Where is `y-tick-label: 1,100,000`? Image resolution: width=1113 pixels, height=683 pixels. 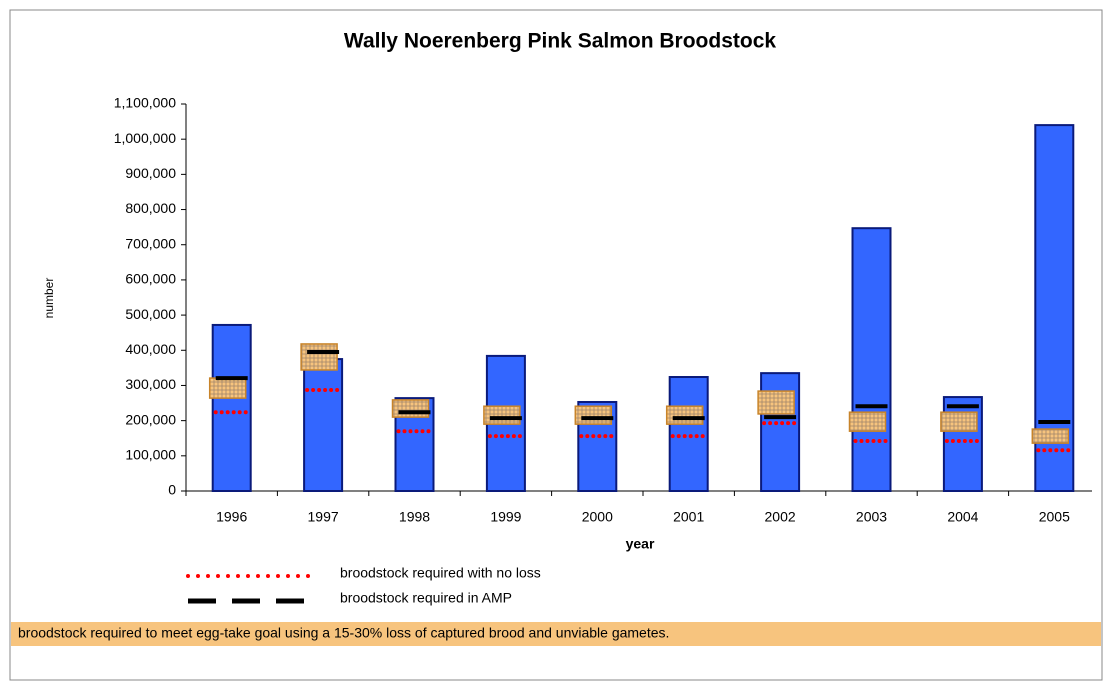 y-tick-label: 1,100,000 is located at coordinates (145, 103).